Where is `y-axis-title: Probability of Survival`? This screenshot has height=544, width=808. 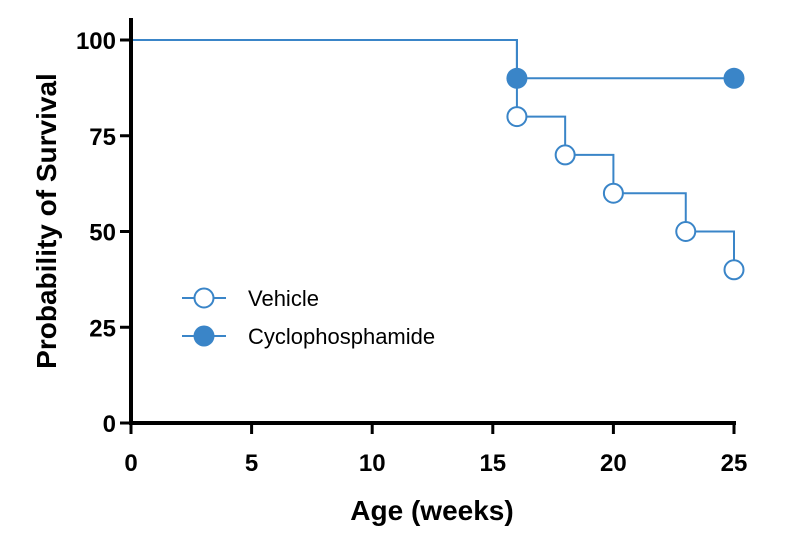
y-axis-title: Probability of Survival is located at coordinates (46, 221).